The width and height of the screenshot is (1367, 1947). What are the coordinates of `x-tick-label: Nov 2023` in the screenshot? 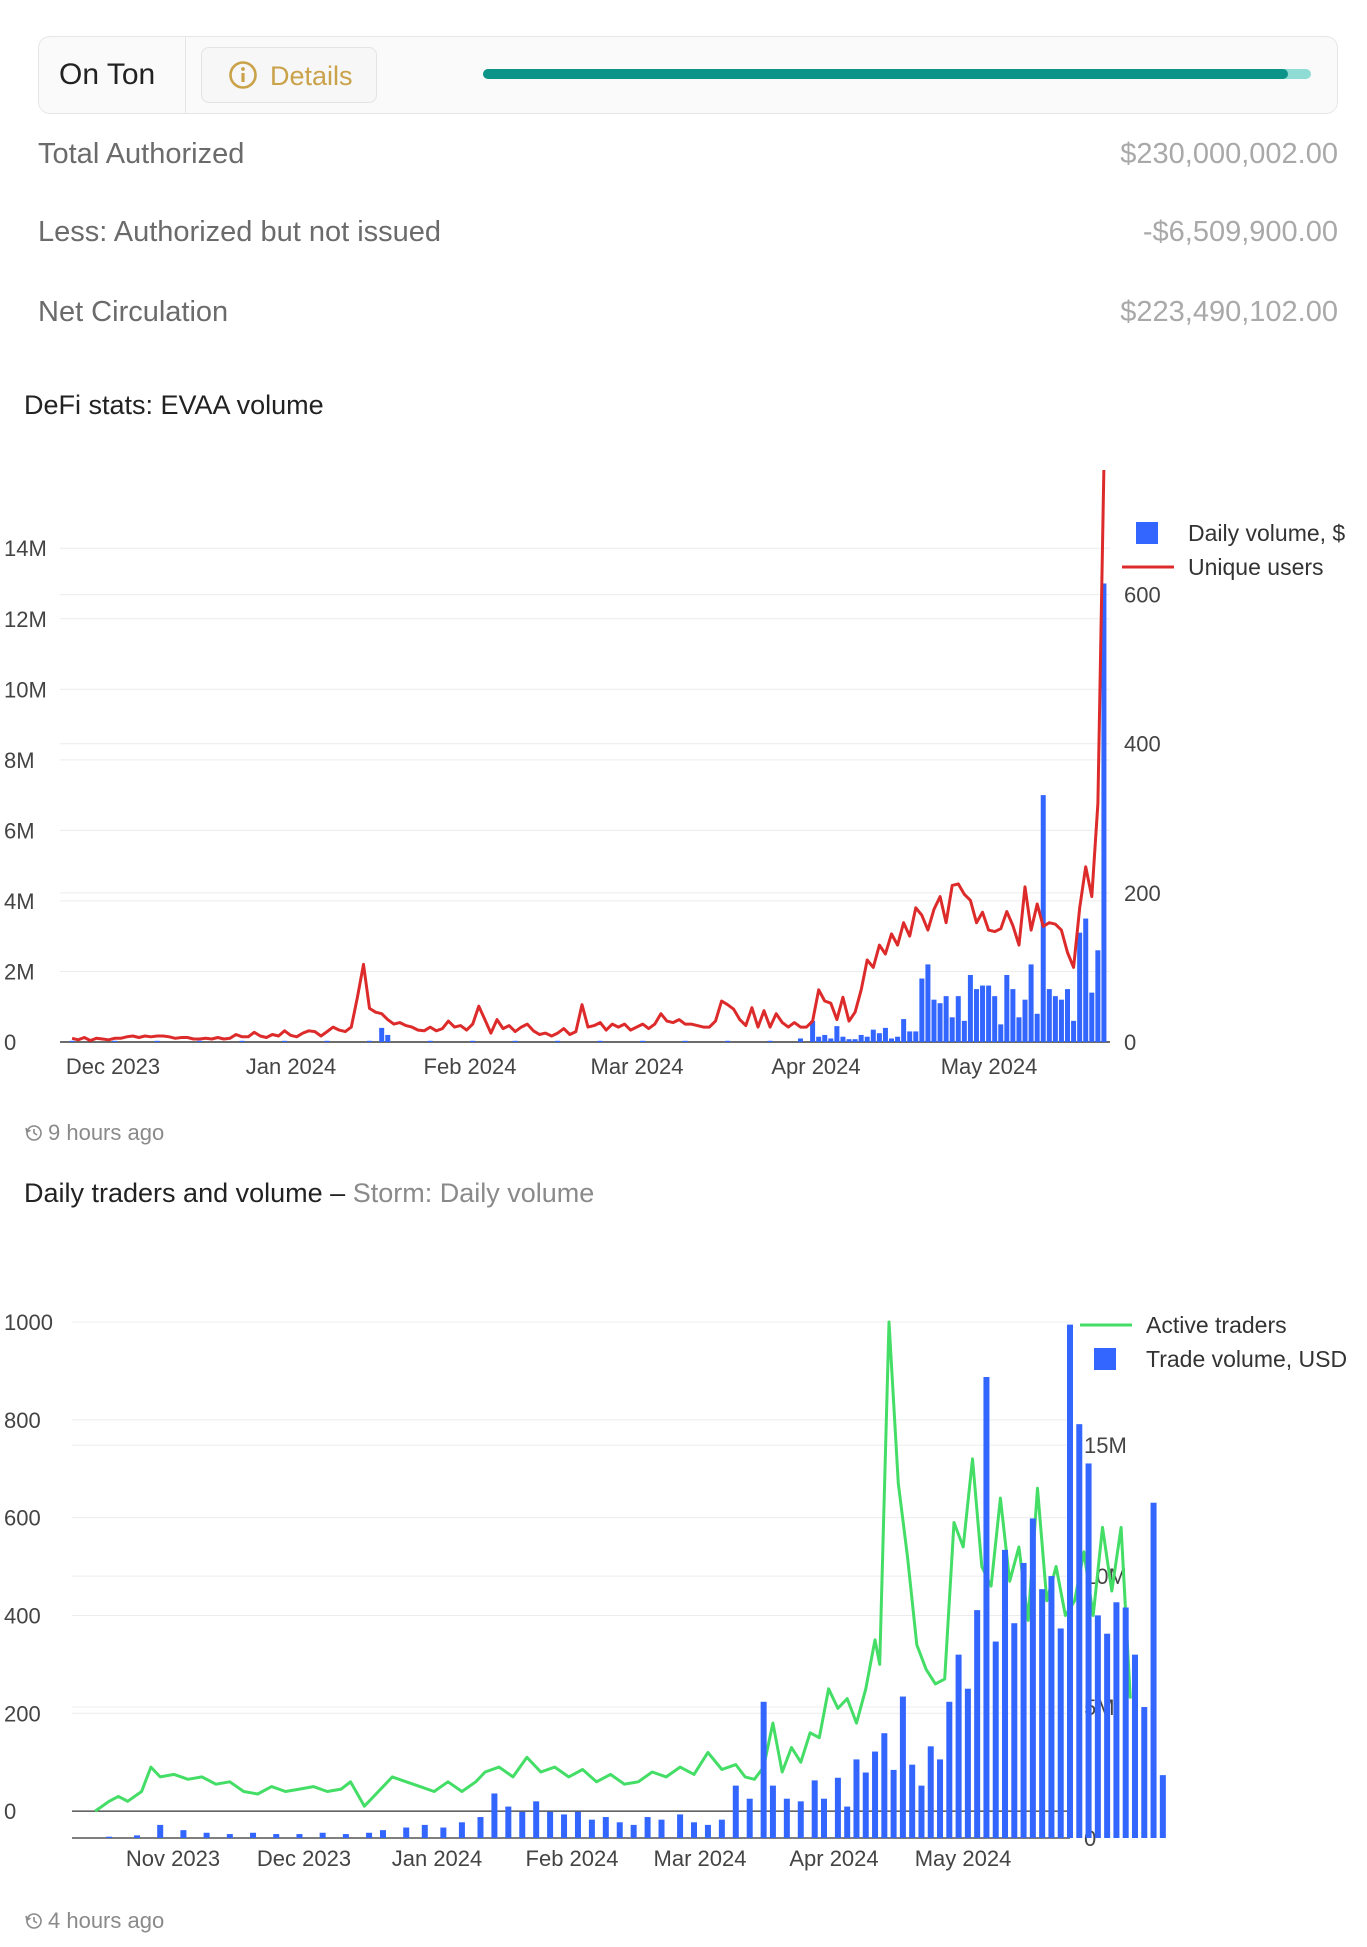 It's located at (173, 1858).